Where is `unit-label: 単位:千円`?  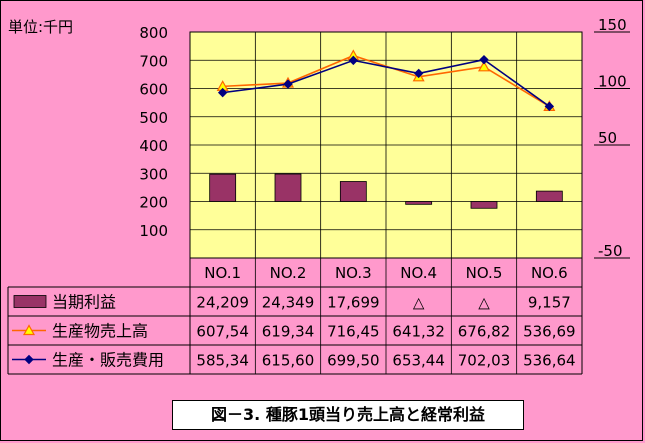 unit-label: 単位:千円 is located at coordinates (41, 27).